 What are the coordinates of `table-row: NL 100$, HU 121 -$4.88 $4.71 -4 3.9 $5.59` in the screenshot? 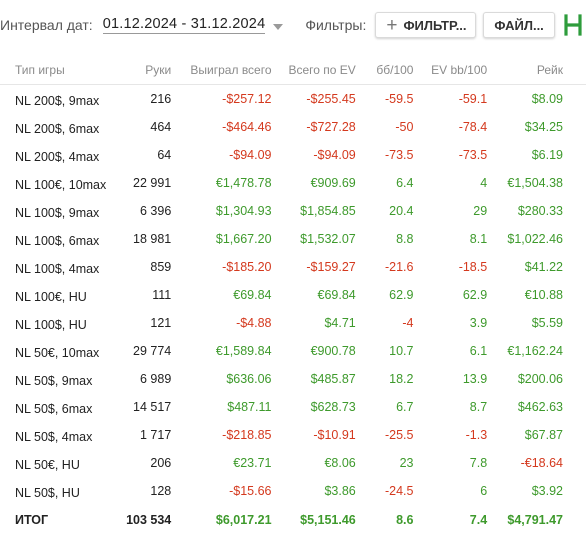 It's located at (293, 323).